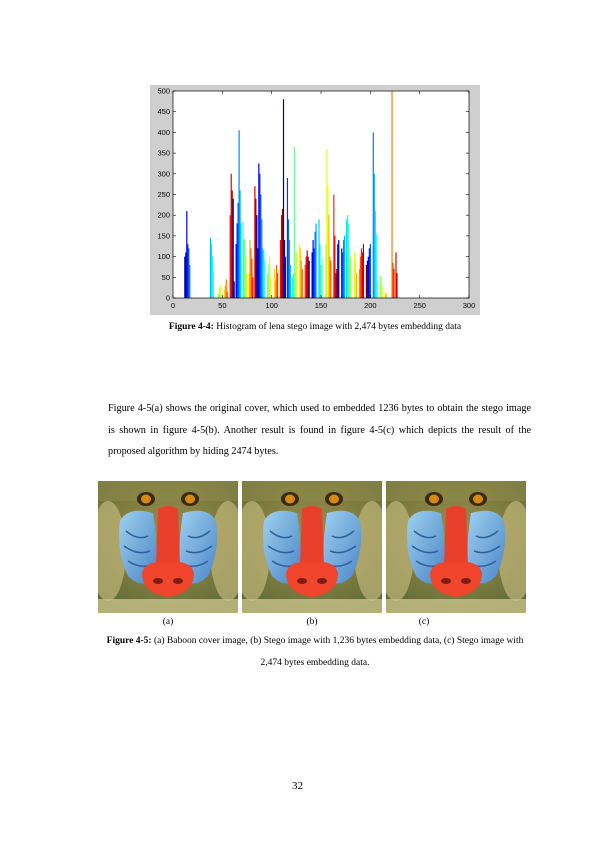 This screenshot has height=842, width=595. Describe the element at coordinates (129, 641) in the screenshot. I see `figure-4-5-label: Figure 4-5:` at that location.